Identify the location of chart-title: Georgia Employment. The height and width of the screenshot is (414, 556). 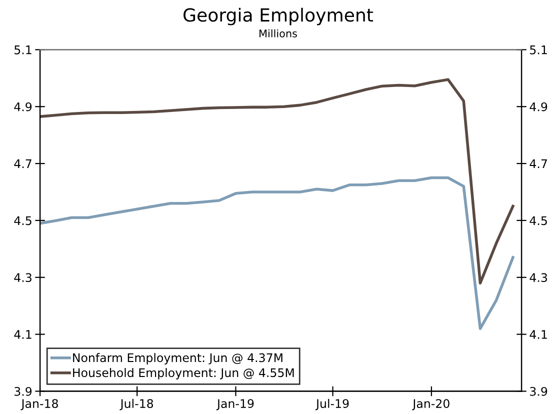
(279, 17).